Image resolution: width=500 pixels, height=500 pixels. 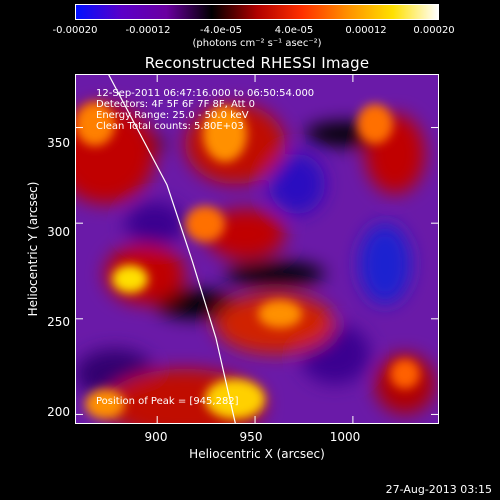 What do you see at coordinates (434, 30) in the screenshot?
I see `colorbar-tick-label: 0.00020` at bounding box center [434, 30].